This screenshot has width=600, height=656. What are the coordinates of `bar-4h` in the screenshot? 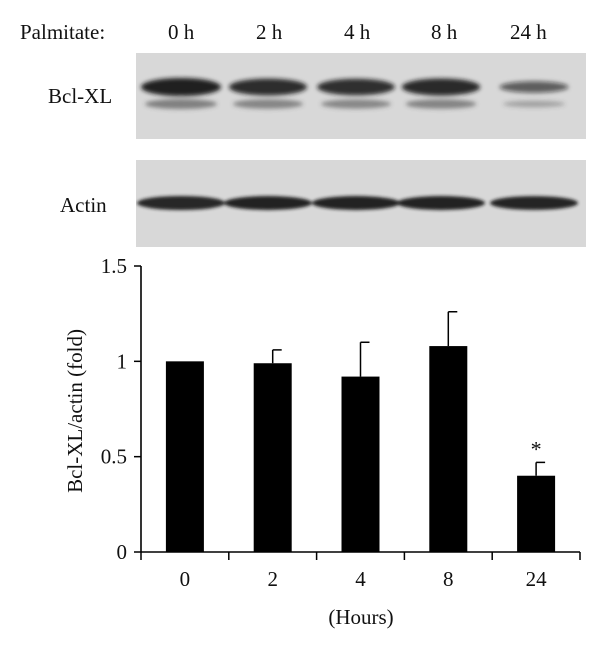 It's located at (360, 464).